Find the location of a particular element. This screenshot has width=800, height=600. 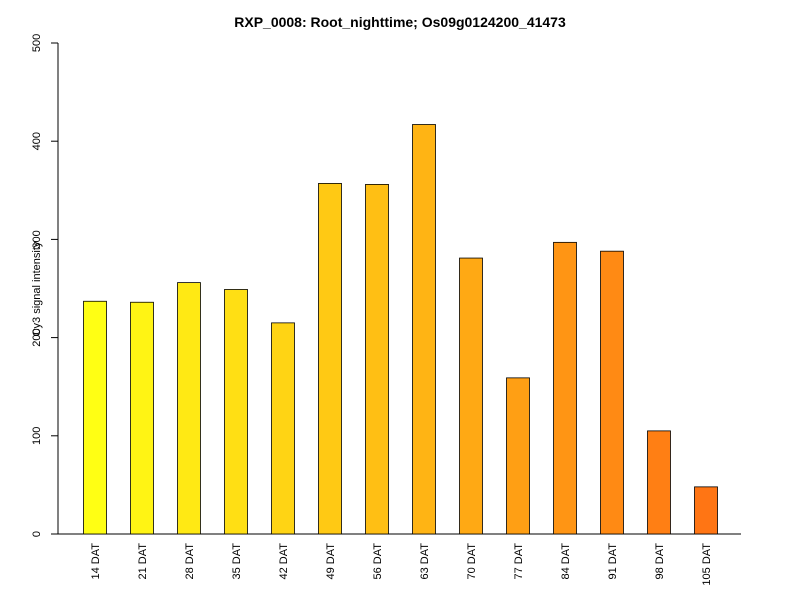

x-tick-label: 70 DAT is located at coordinates (472, 561).